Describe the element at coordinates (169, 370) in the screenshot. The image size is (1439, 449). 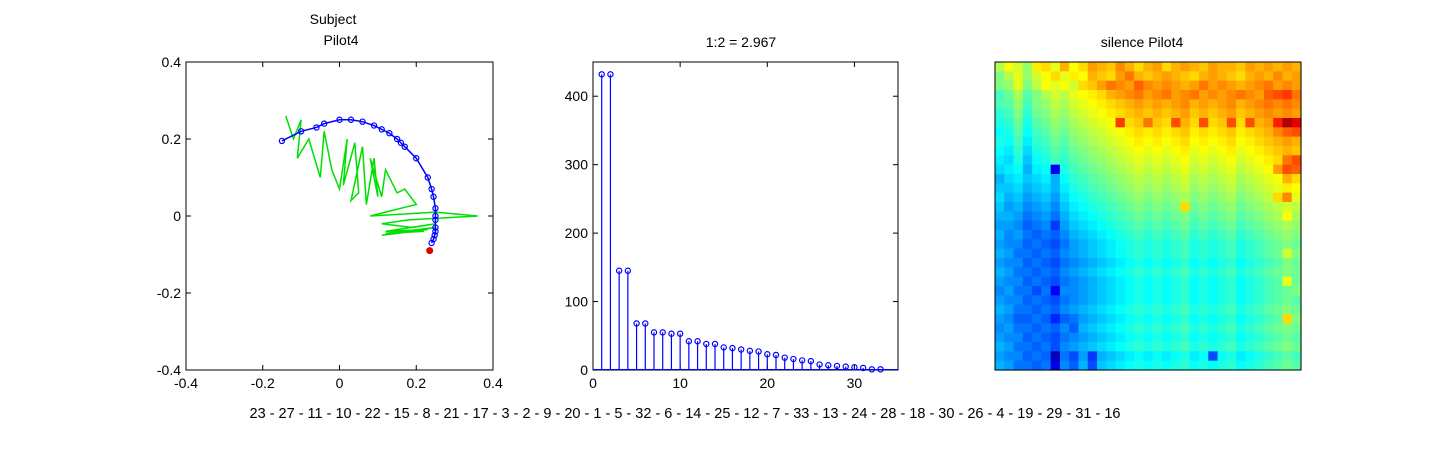
I see `y-tick-label: -0.4` at that location.